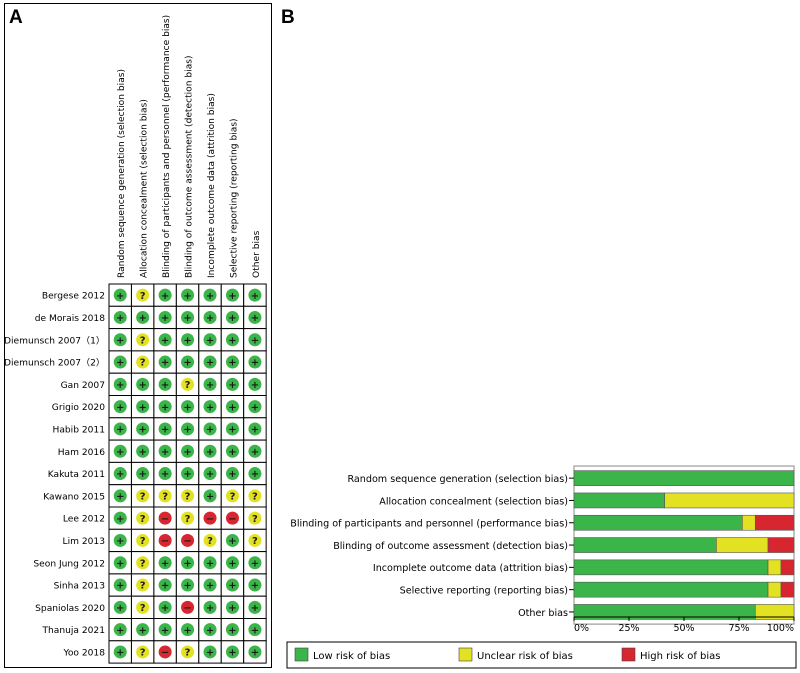 The height and width of the screenshot is (673, 800). Describe the element at coordinates (212, 185) in the screenshot. I see `domain-header: Incomplete outcome data (attrition bias)` at that location.